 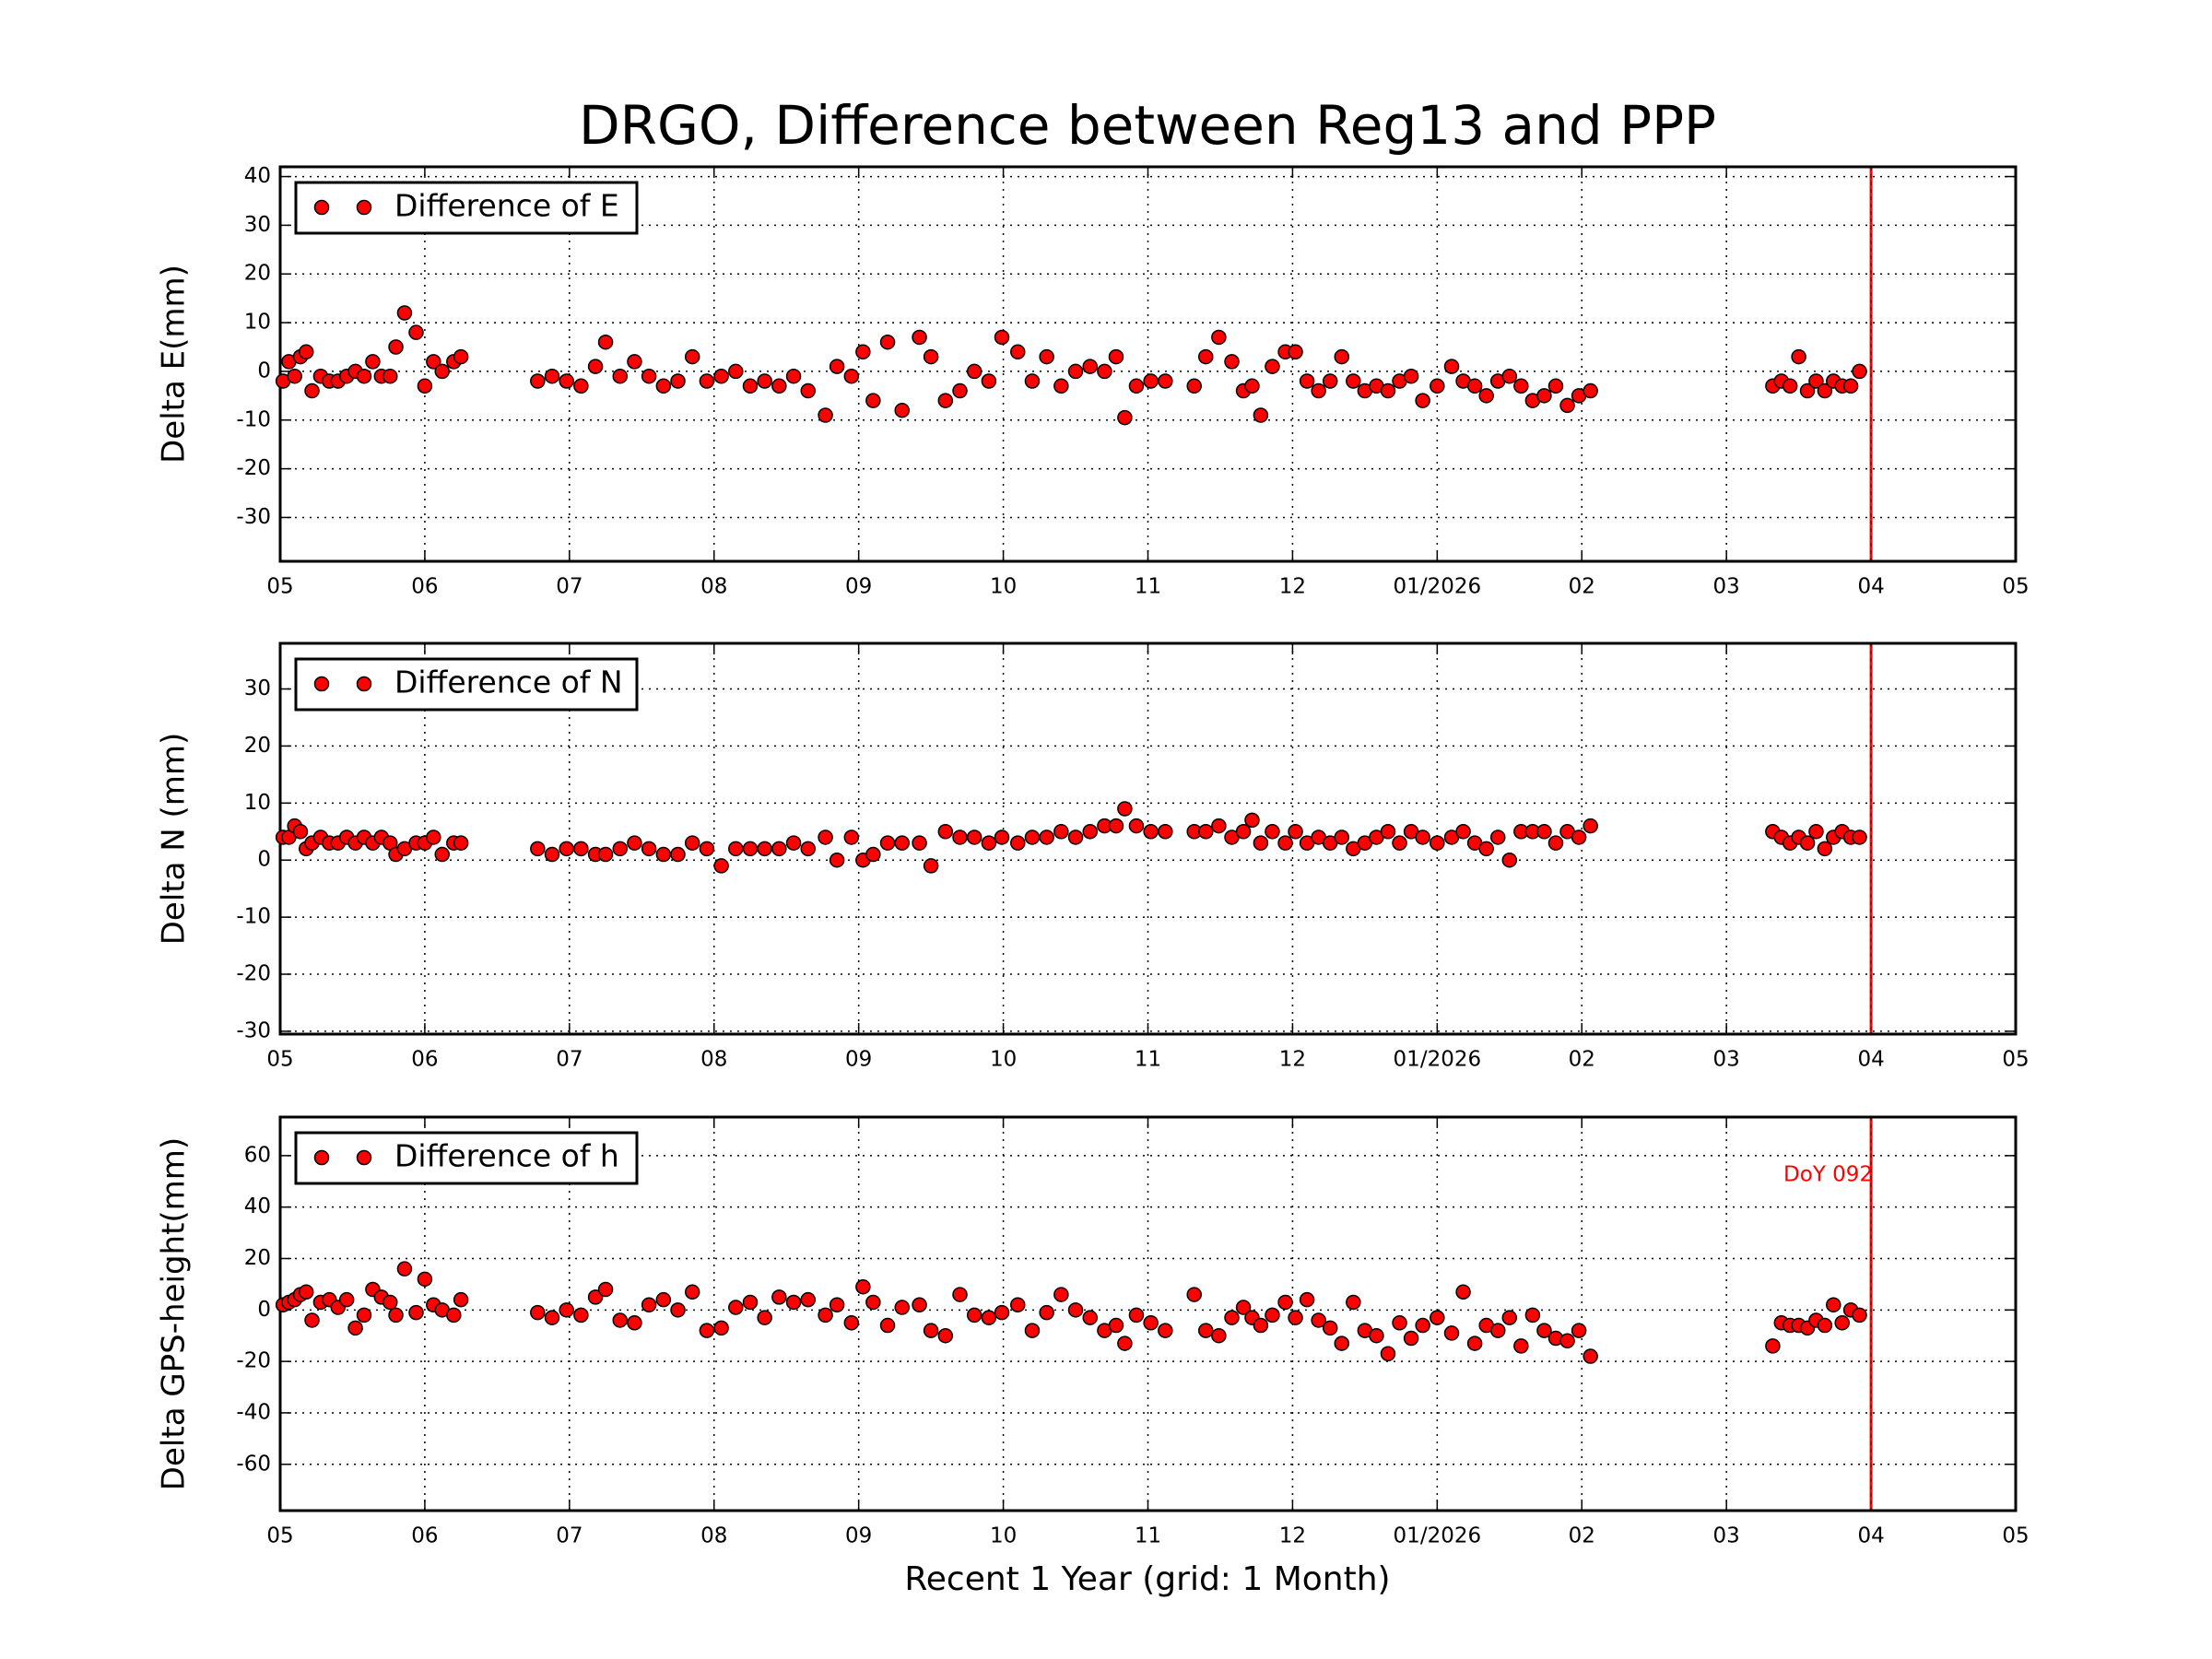 What do you see at coordinates (424, 587) in the screenshot?
I see `x-tick-label: 06` at bounding box center [424, 587].